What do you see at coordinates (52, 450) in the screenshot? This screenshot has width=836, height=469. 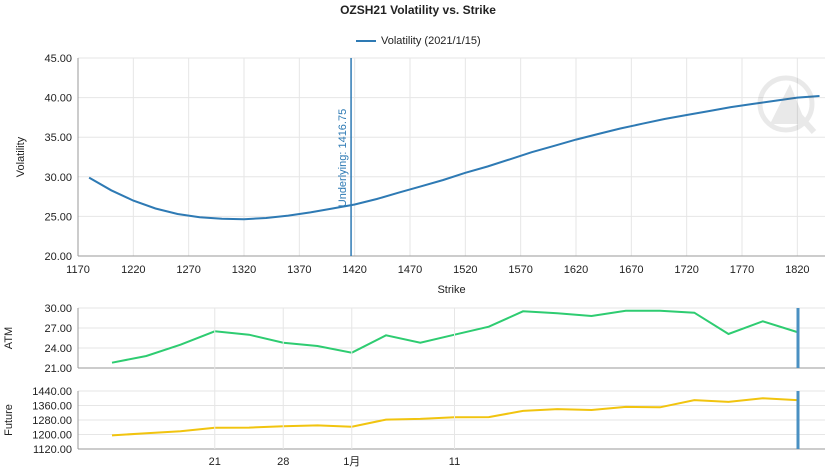 I see `future-y-tick-label: 1120.00` at bounding box center [52, 450].